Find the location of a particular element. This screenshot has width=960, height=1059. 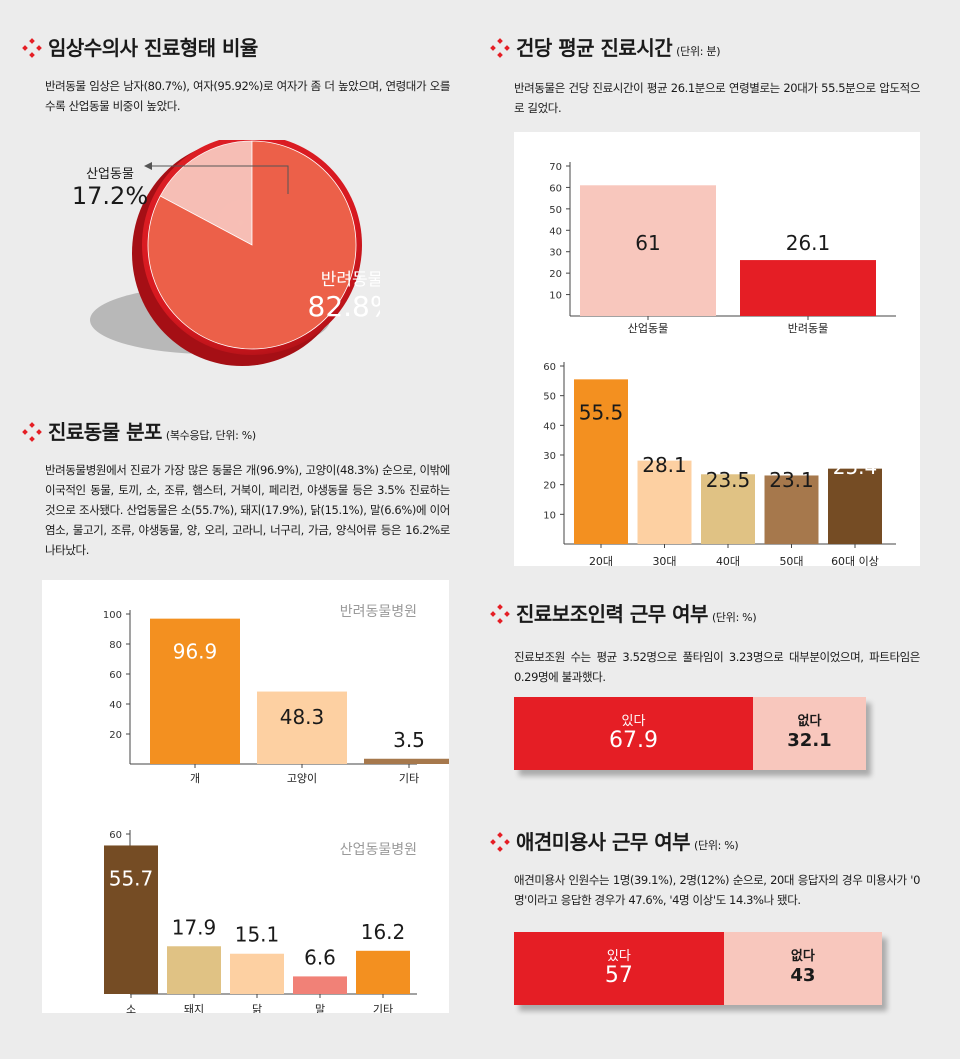

pie-label-companion-value: 82.8% is located at coordinates (344, 306).